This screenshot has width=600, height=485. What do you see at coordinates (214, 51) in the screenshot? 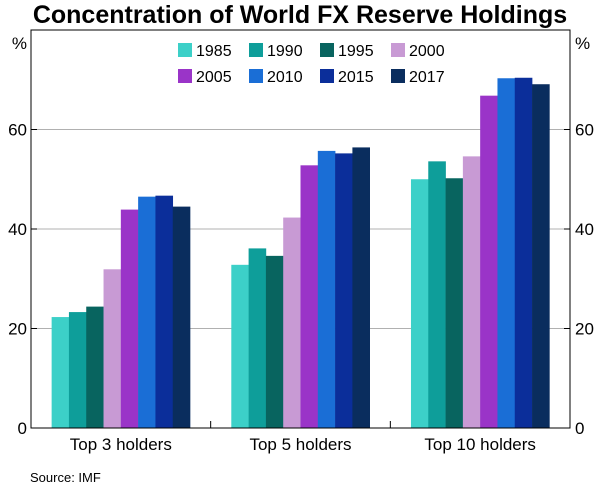
I see `legend-label-1985: 1985` at bounding box center [214, 51].